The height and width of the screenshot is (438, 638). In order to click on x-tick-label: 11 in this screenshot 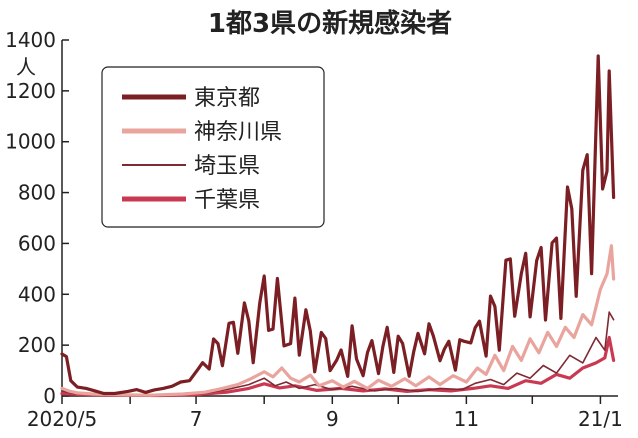, I will do `click(466, 419)`.